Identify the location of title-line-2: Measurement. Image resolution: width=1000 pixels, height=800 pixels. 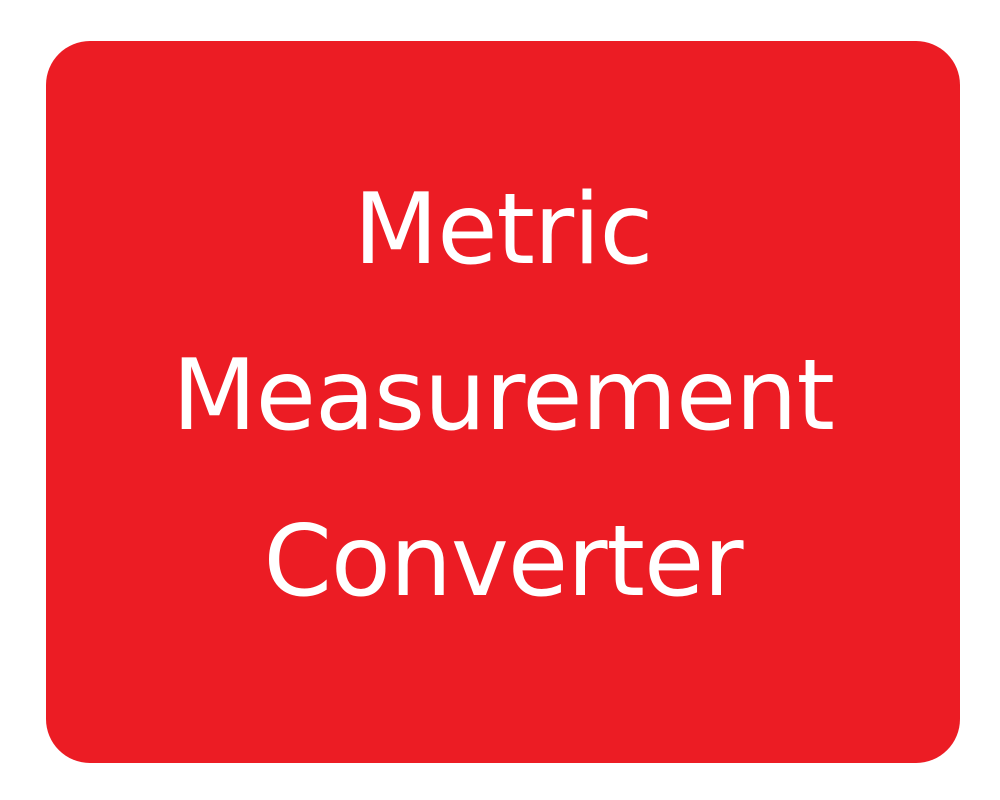
(503, 396).